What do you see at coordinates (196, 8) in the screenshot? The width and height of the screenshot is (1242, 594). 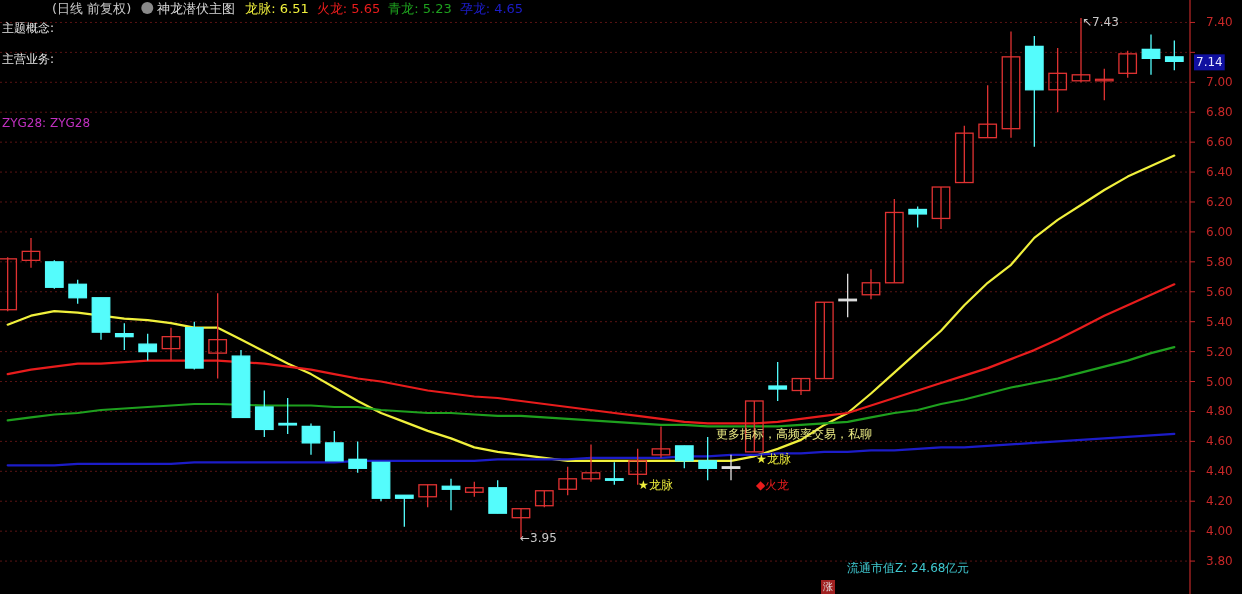 I see `chart-subtitle: 神龙潜伏主图` at bounding box center [196, 8].